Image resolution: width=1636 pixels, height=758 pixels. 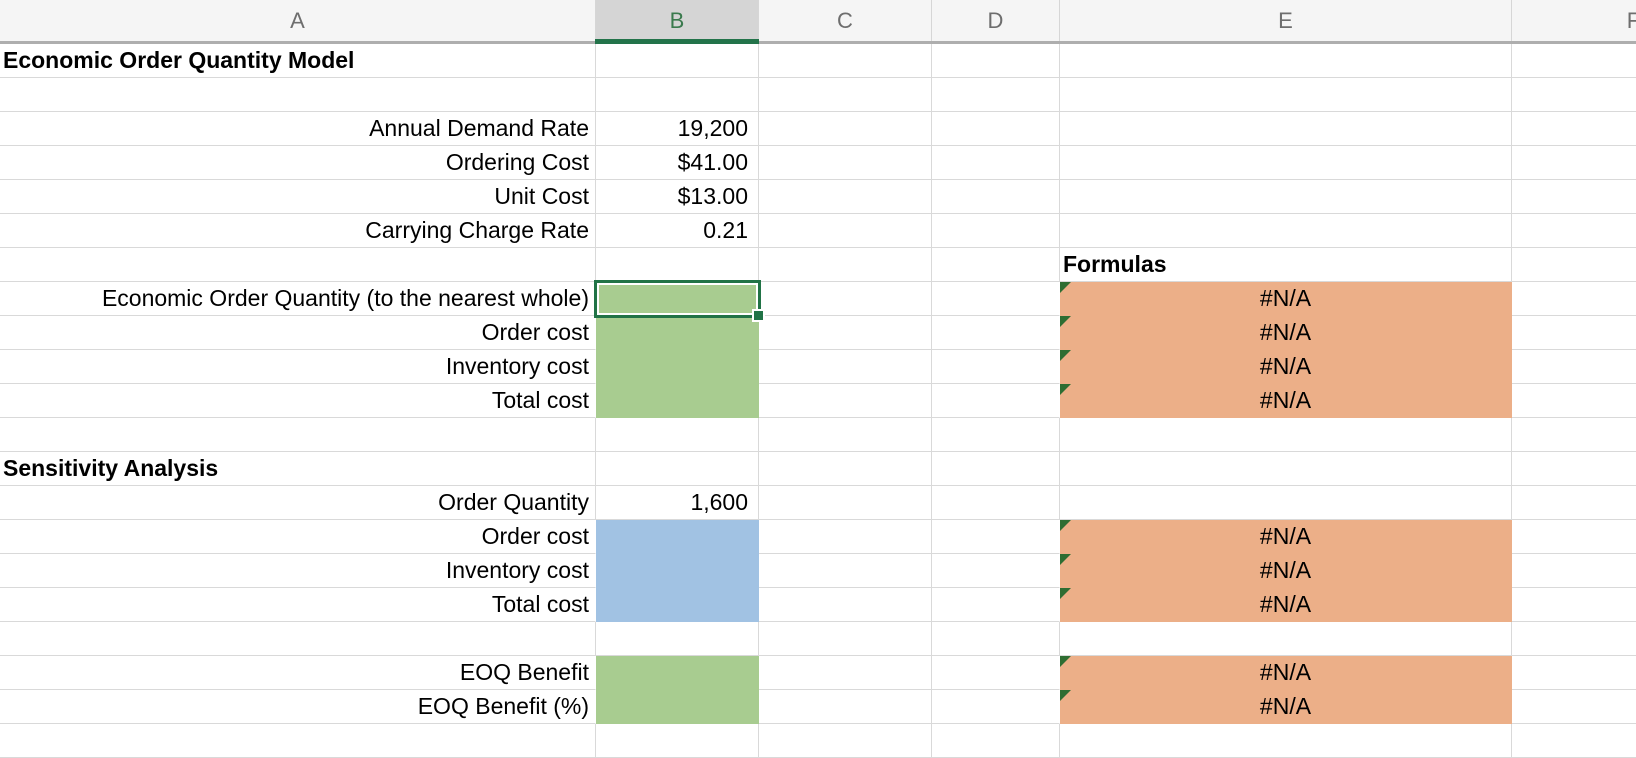 What do you see at coordinates (1286, 299) in the screenshot?
I see `cell-formula-eoq: #N/A` at bounding box center [1286, 299].